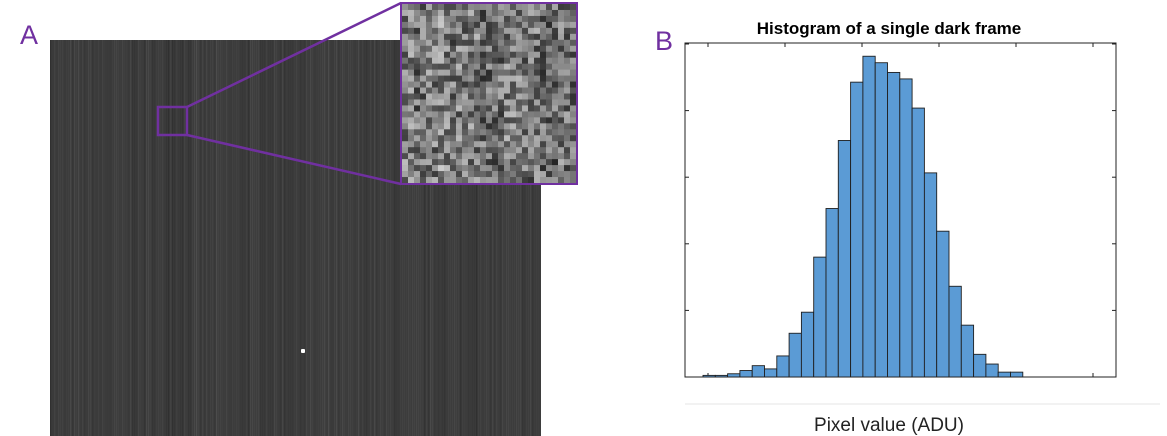  Describe the element at coordinates (992, 370) in the screenshot. I see `histogram-bar` at that location.